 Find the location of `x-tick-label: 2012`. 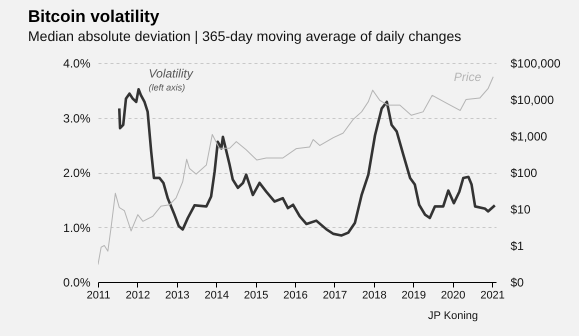

x-tick-label: 2012 is located at coordinates (138, 296).